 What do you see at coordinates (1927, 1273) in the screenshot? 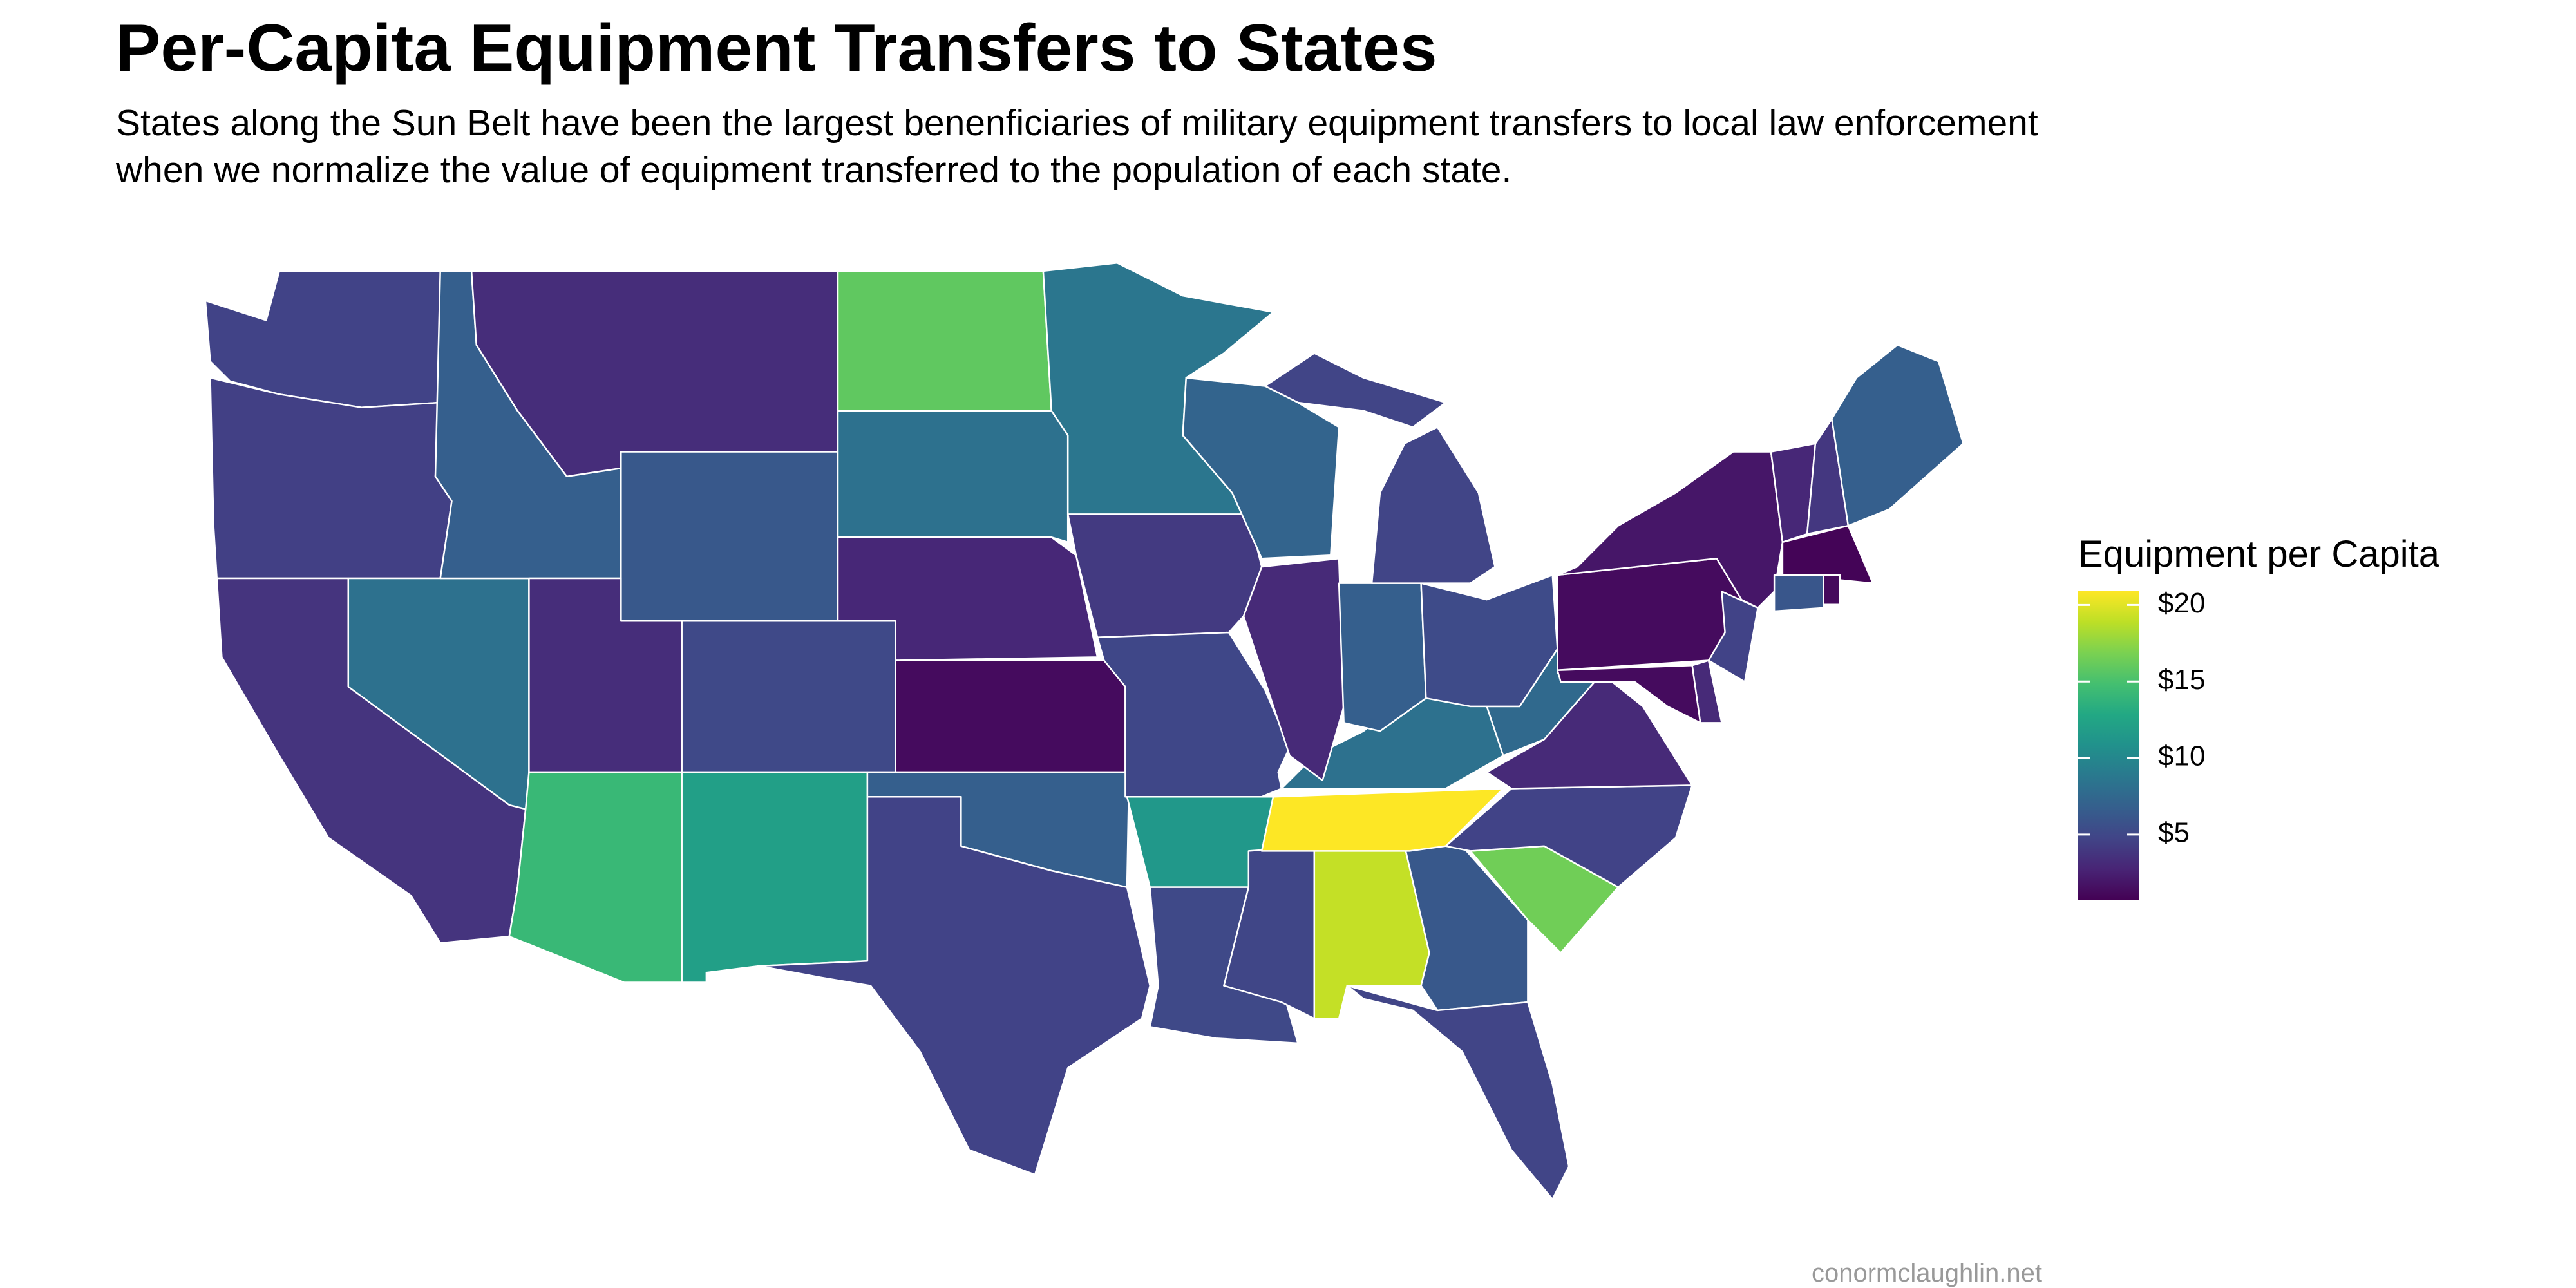
I see `footer: conormclaughlin.net` at bounding box center [1927, 1273].